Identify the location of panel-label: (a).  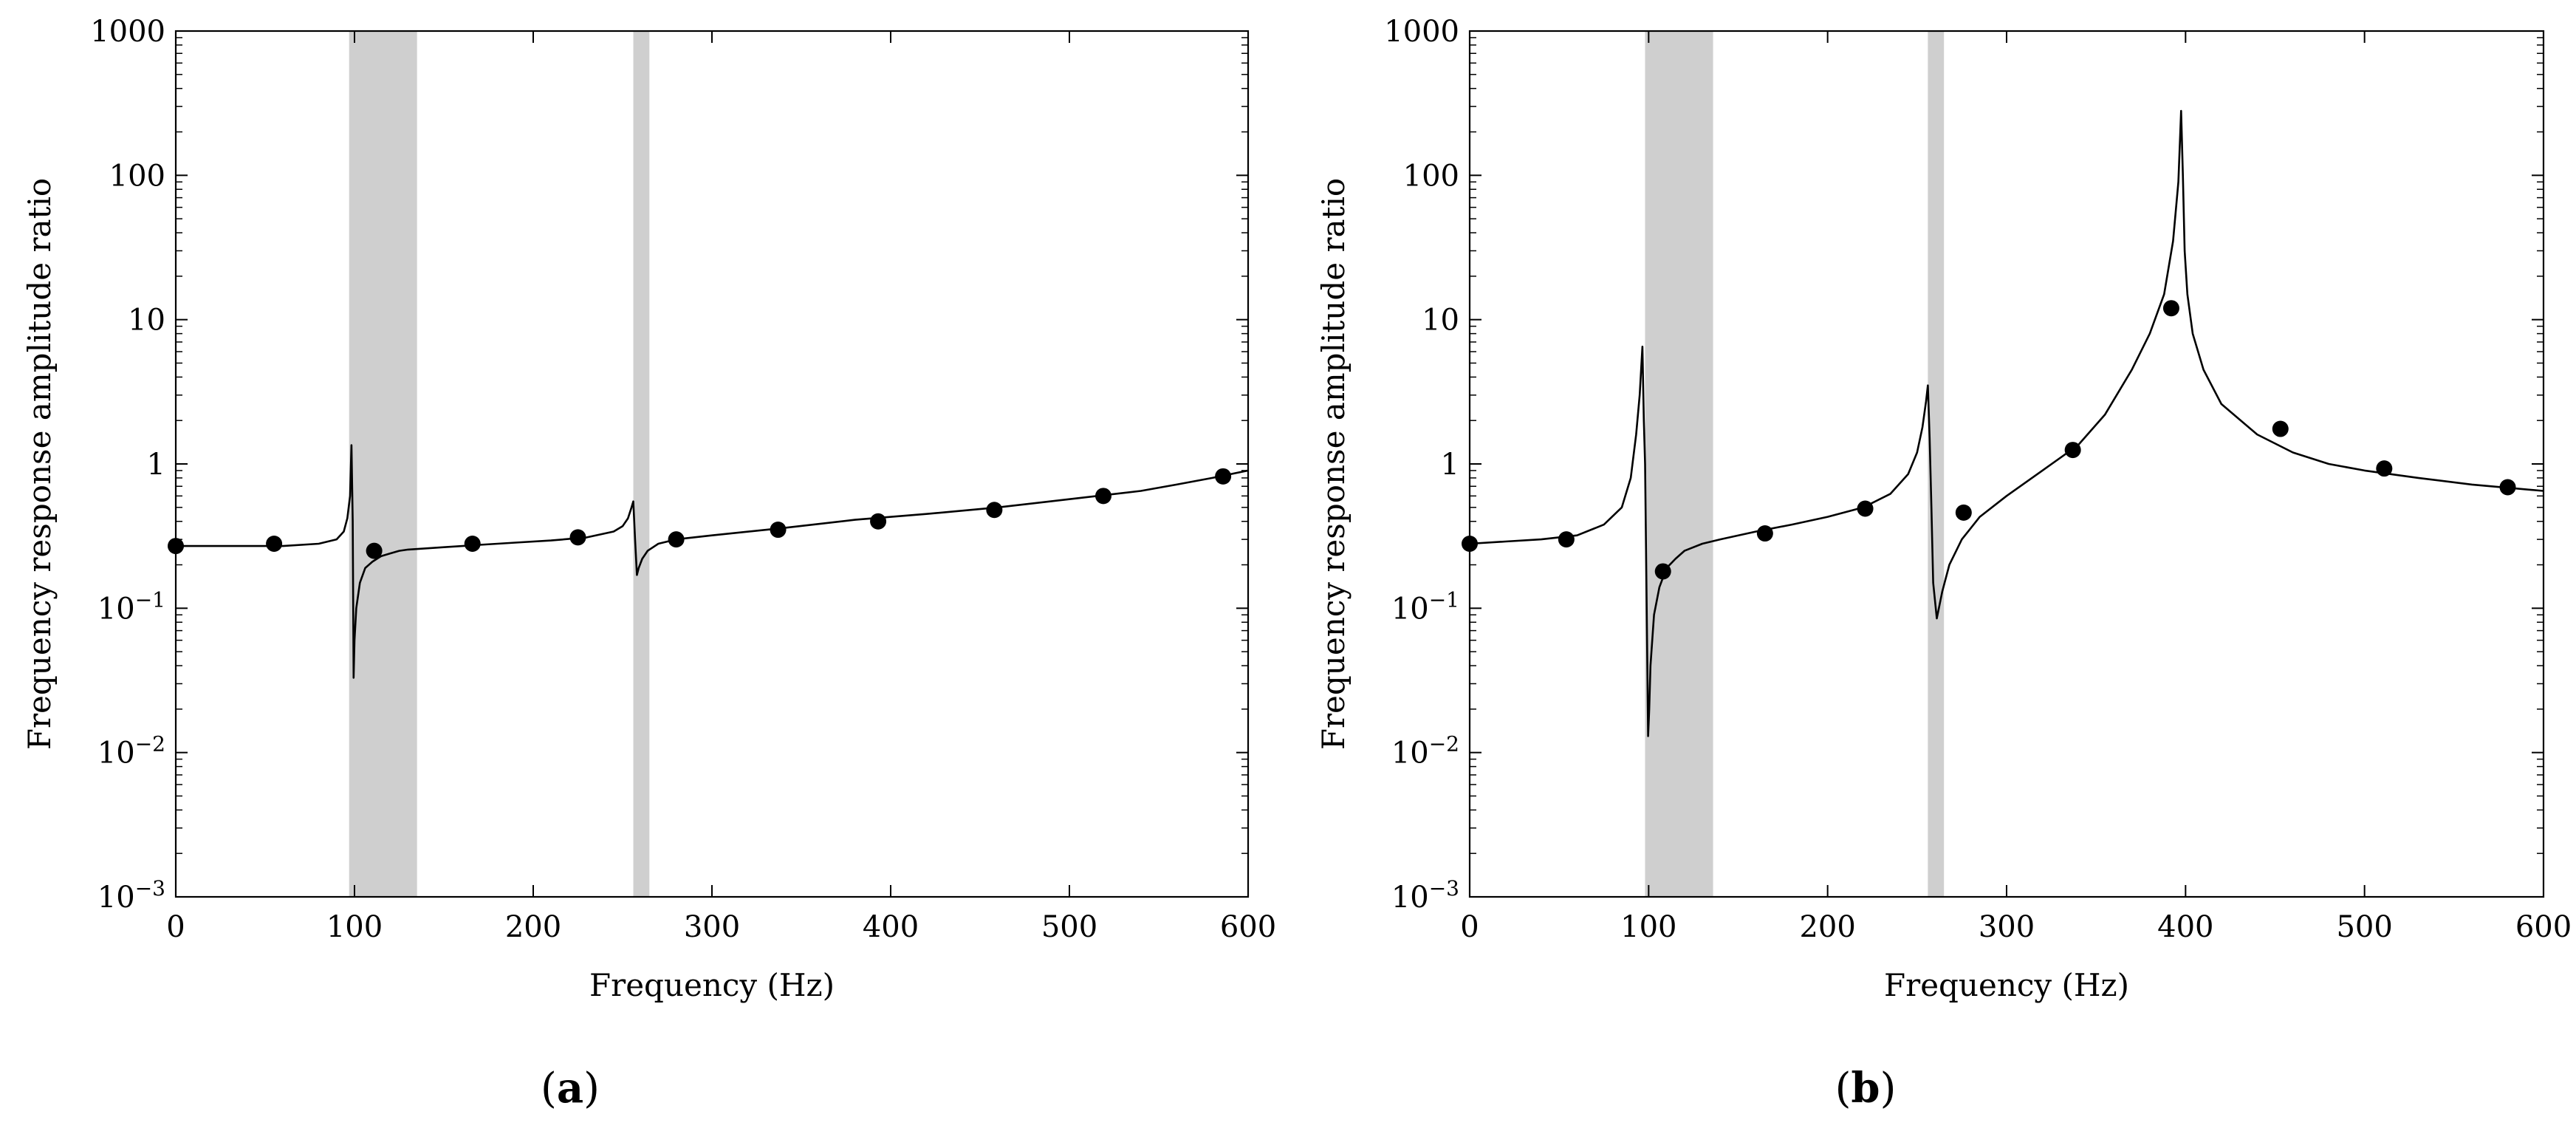
(570, 1088).